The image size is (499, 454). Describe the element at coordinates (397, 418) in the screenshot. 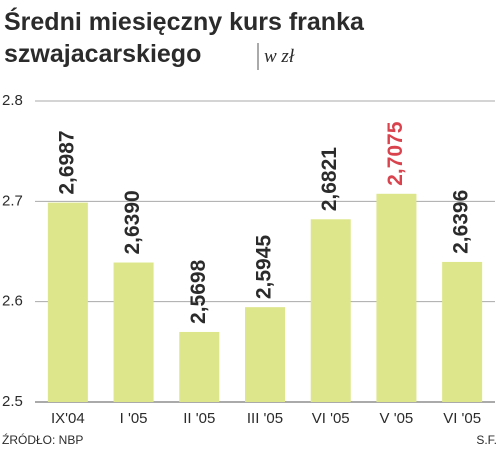

I see `x-tick-label: V '05` at that location.